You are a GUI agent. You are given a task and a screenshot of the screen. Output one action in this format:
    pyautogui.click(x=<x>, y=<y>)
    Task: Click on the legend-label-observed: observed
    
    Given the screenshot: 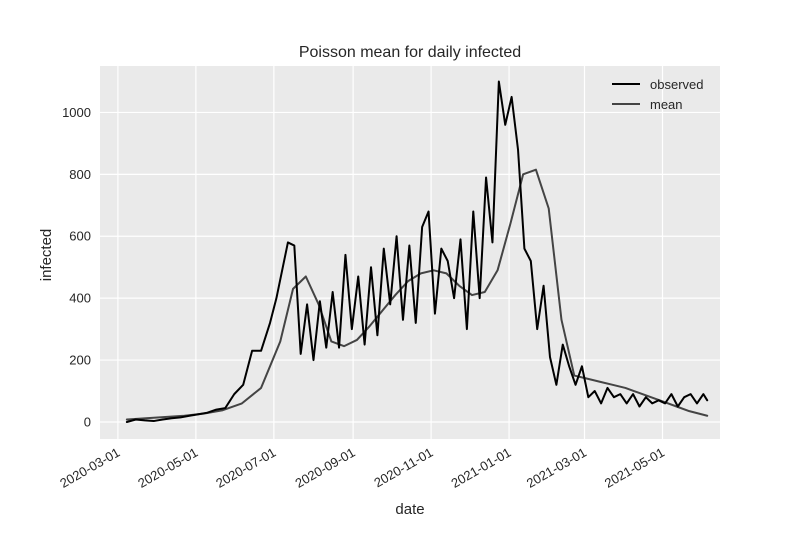 What is the action you would take?
    pyautogui.click(x=676, y=84)
    